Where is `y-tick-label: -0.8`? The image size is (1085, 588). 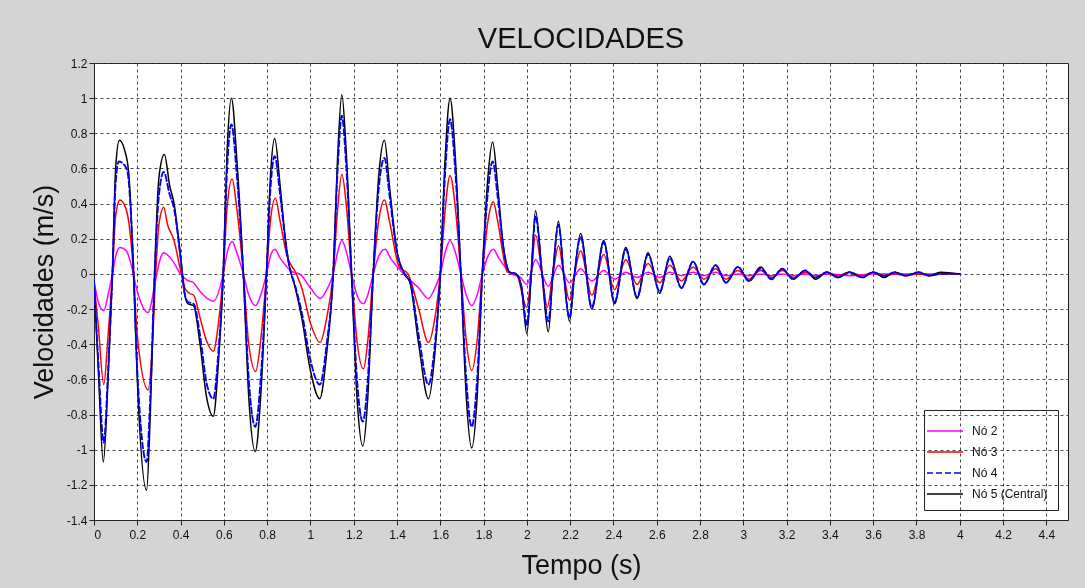 y-tick-label: -0.8 is located at coordinates (77, 415).